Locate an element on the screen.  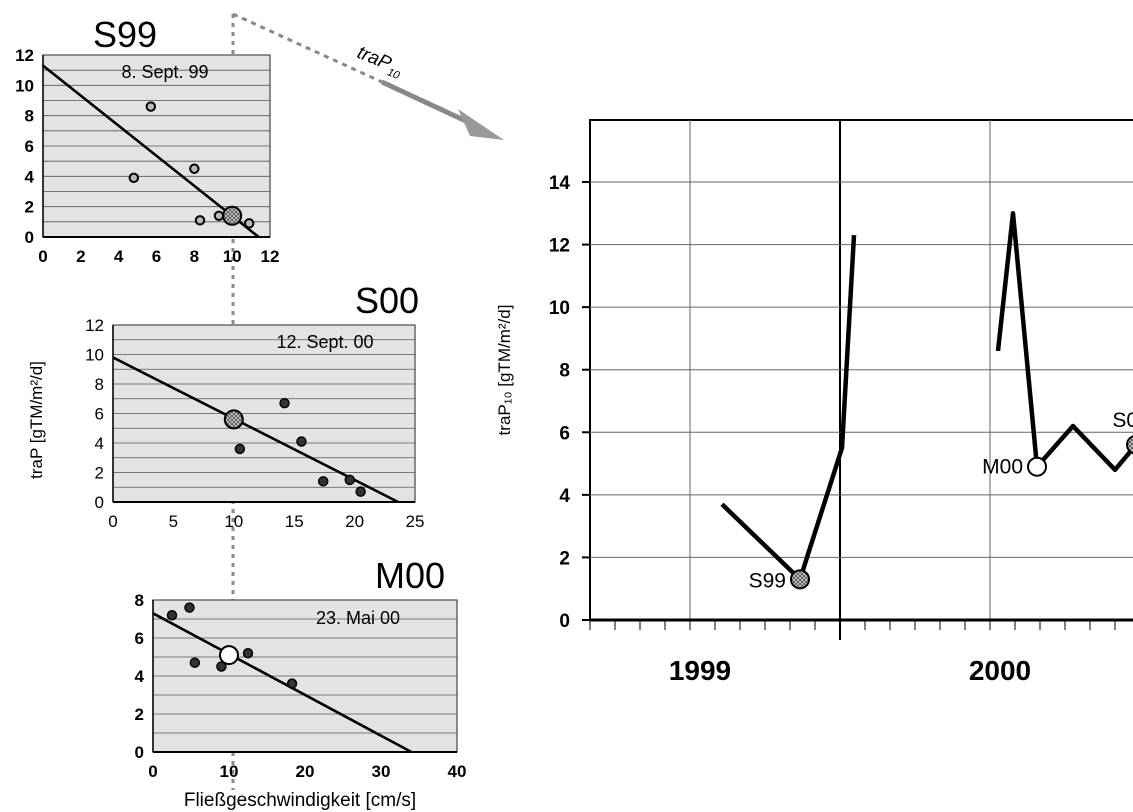
arrow-label: traP10 is located at coordinates (379, 62).